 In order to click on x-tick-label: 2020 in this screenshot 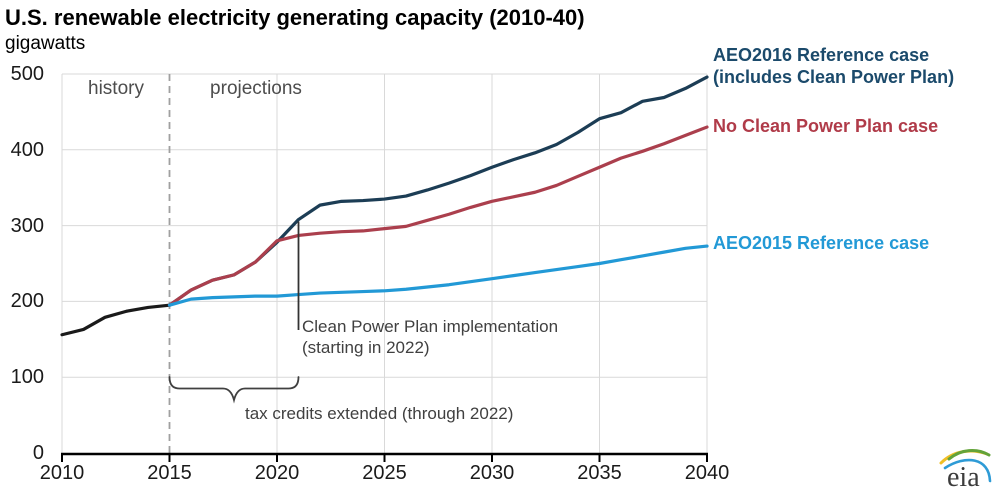, I will do `click(277, 473)`.